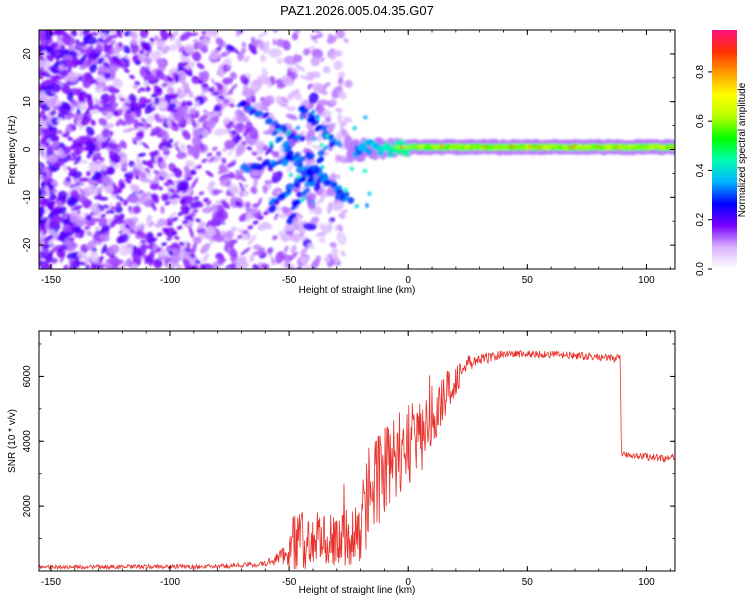  What do you see at coordinates (703, 170) in the screenshot?
I see `colorbar-ticks: 0.0 0.2 0.4 0.6 0.8` at bounding box center [703, 170].